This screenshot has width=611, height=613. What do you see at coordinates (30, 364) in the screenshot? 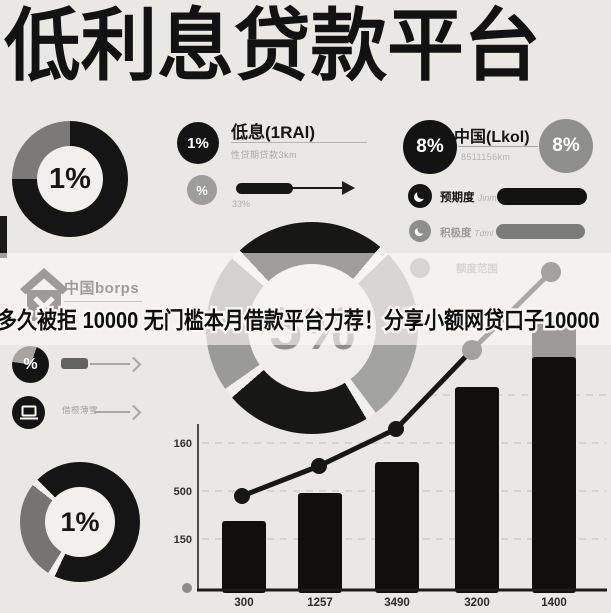
I see `percent-circle: %` at bounding box center [30, 364].